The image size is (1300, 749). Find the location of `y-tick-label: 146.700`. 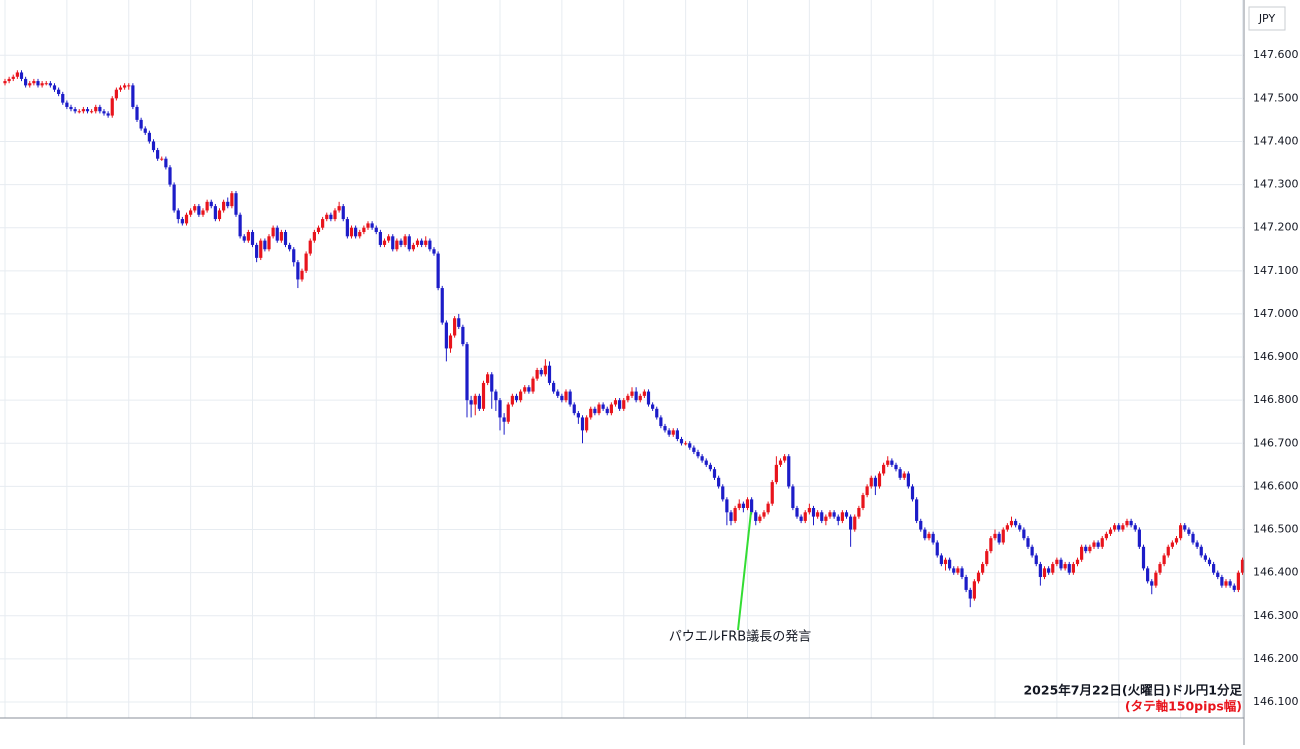

y-tick-label: 146.700 is located at coordinates (1276, 442).